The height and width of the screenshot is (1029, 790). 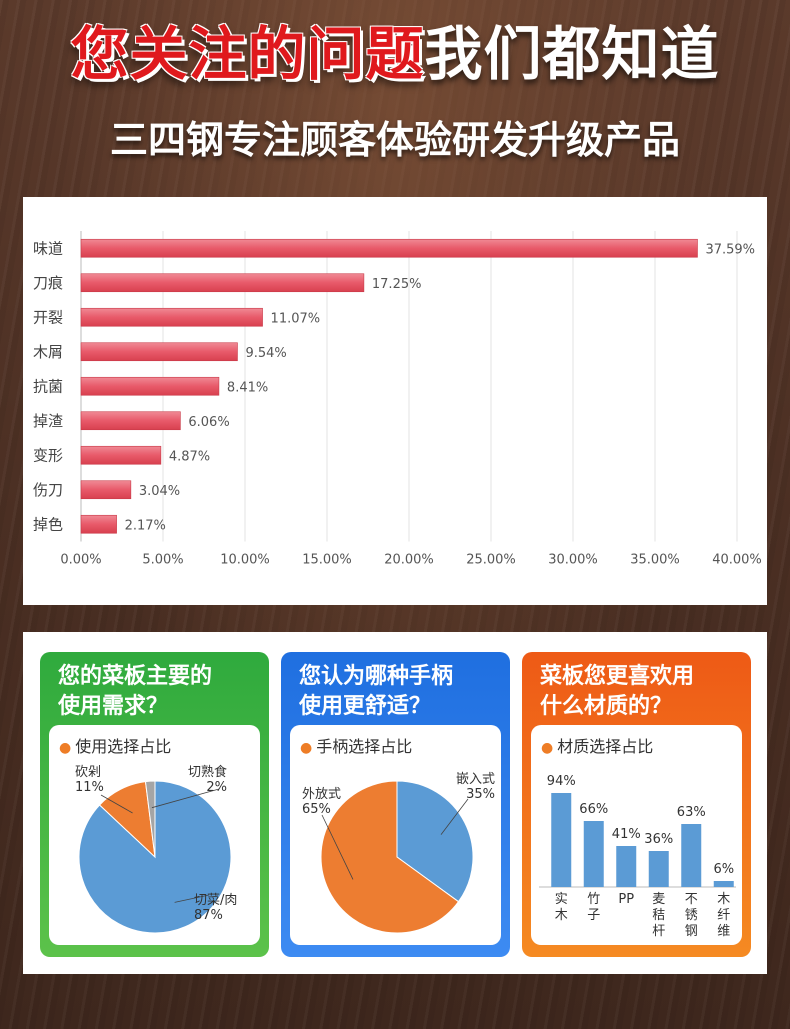 What do you see at coordinates (730, 249) in the screenshot?
I see `value-label: 37.59%` at bounding box center [730, 249].